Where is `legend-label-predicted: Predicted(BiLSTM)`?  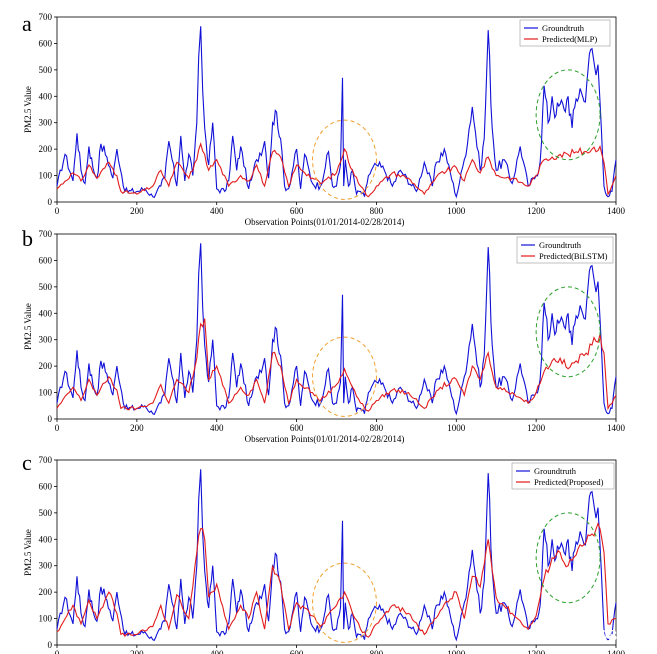 legend-label-predicted: Predicted(BiLSTM) is located at coordinates (573, 256).